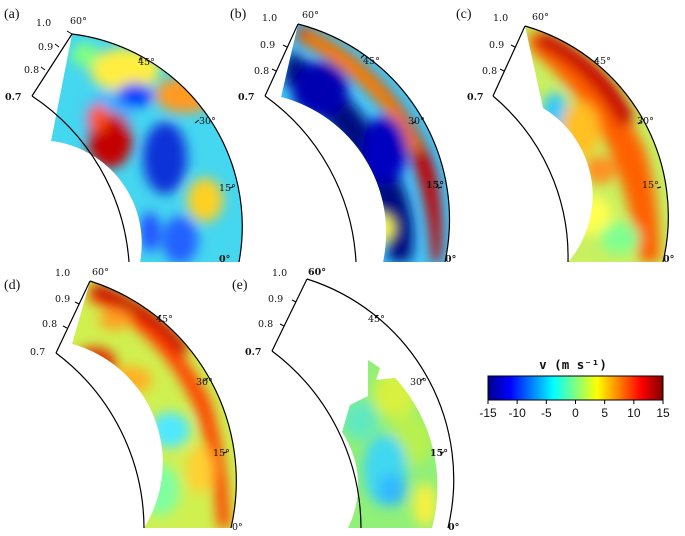  What do you see at coordinates (496, 45) in the screenshot?
I see `panel-c-rtick-2: 0.9` at bounding box center [496, 45].